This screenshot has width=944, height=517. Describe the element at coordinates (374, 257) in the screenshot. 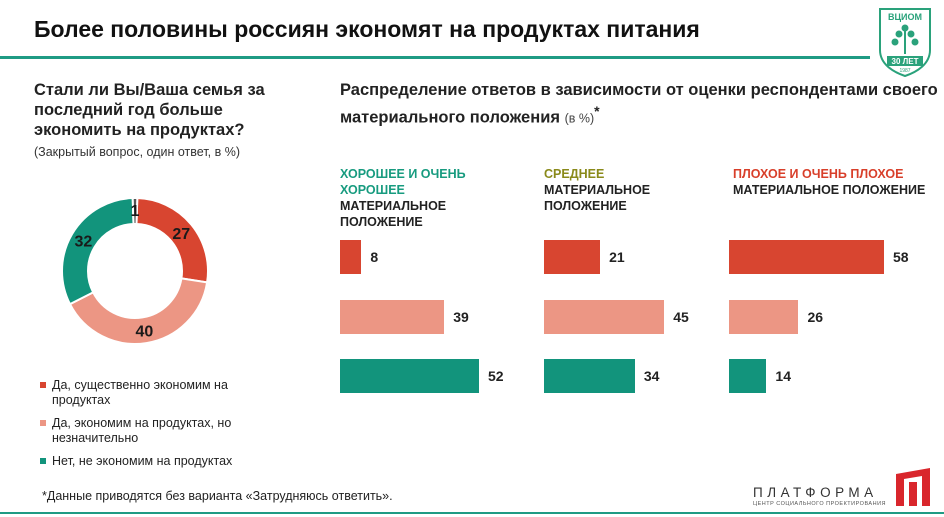

I see `bar-value-label: 8` at that location.